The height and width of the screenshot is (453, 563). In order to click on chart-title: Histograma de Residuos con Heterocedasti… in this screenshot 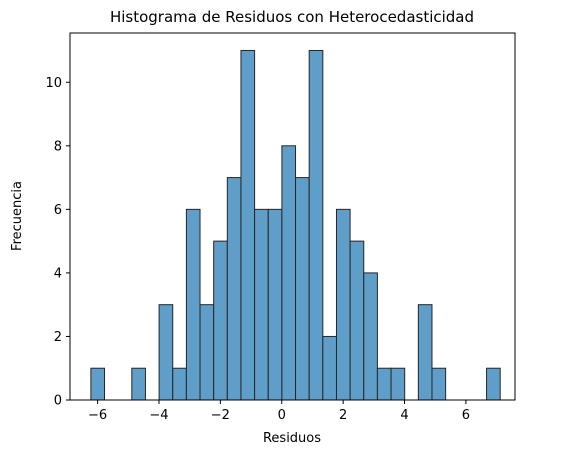, I will do `click(292, 17)`.